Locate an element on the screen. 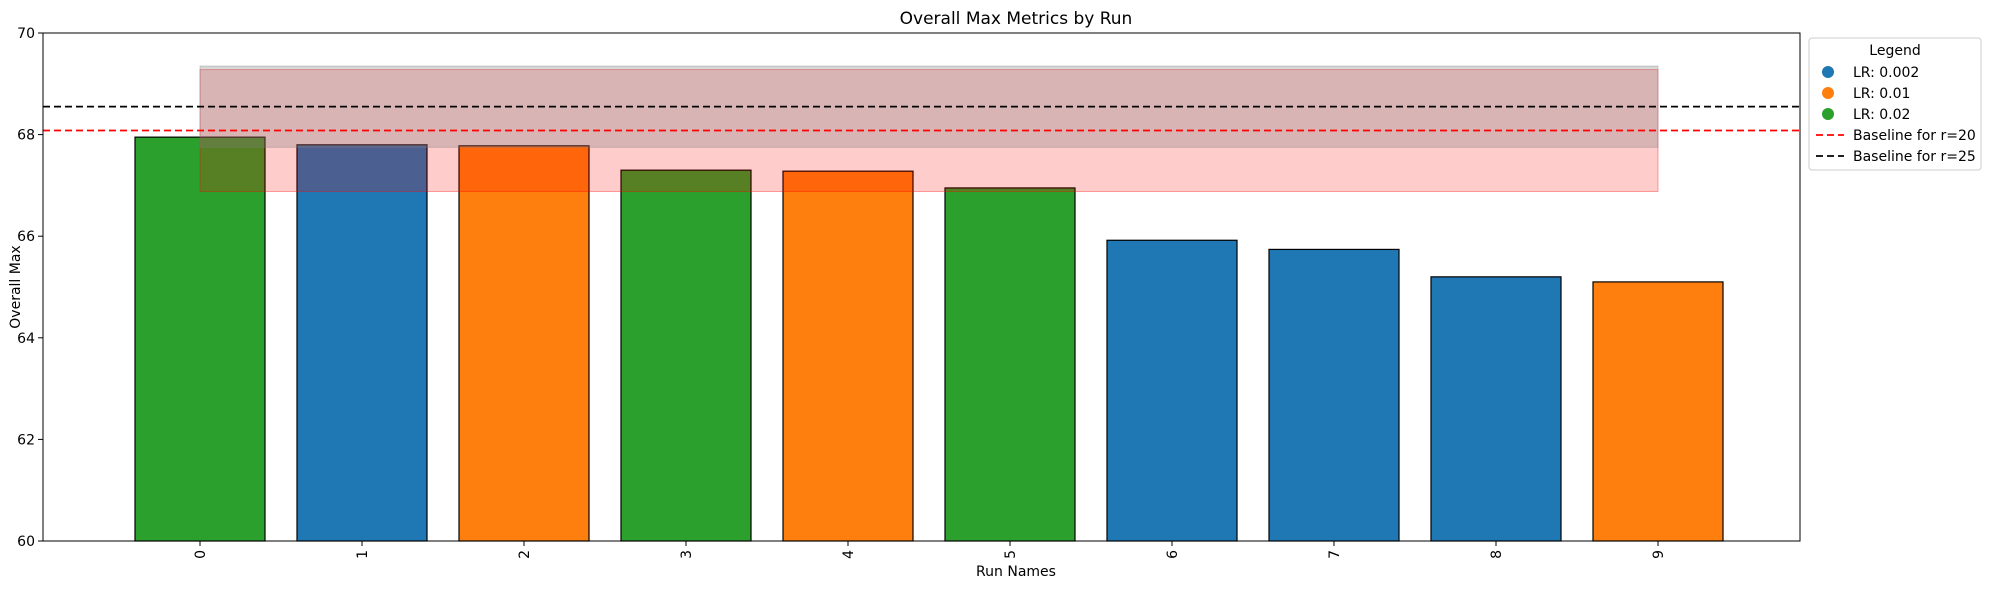 This screenshot has width=1990, height=590. legend-entry-label: LR: 0.01 is located at coordinates (1881, 94).